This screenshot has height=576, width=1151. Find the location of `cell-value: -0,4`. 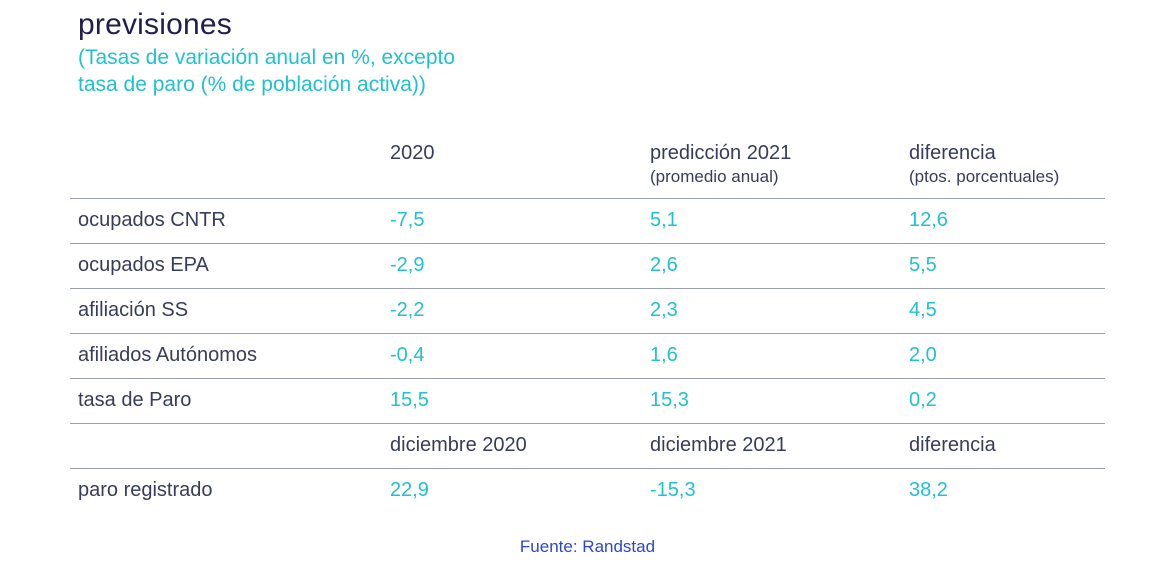

cell-value: -0,4 is located at coordinates (518, 356).